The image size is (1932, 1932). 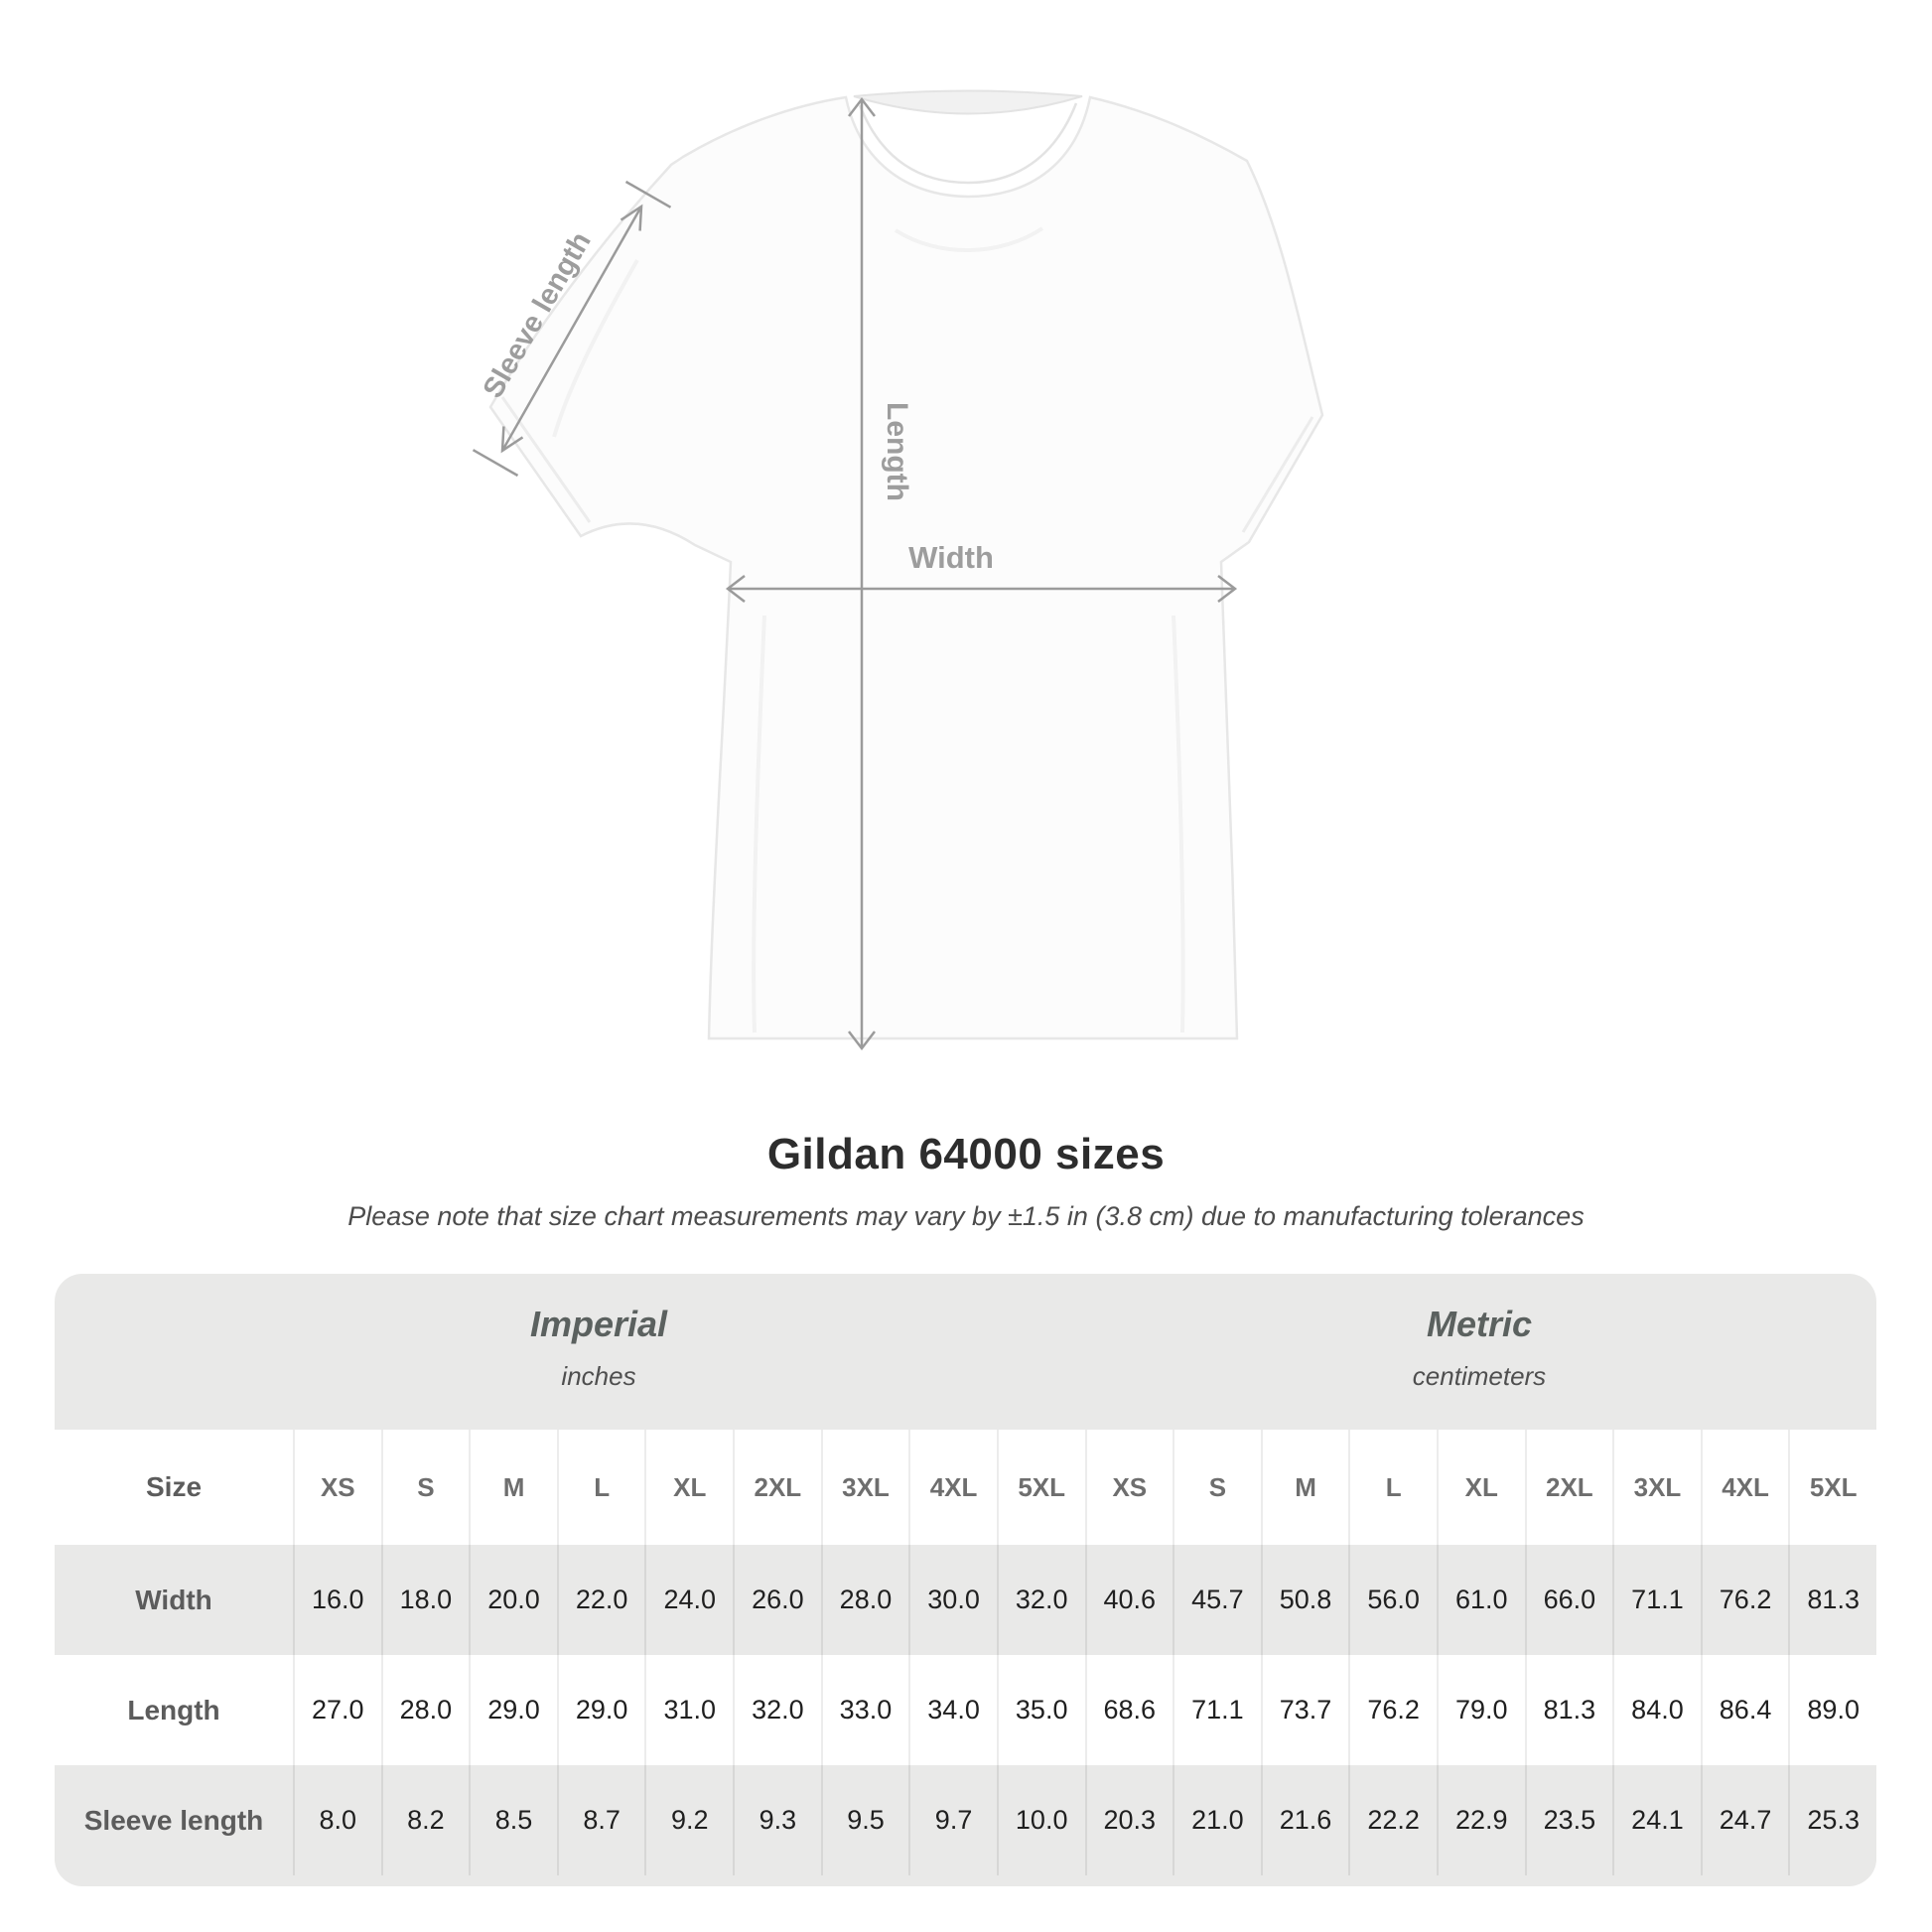 I want to click on size-col-header-imperial: XL, so click(x=688, y=1488).